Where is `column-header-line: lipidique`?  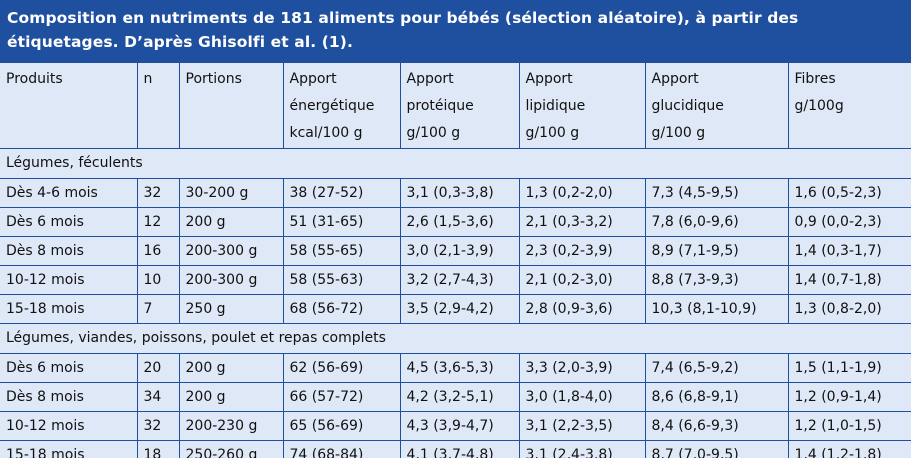
column-header-line: lipidique is located at coordinates (555, 106).